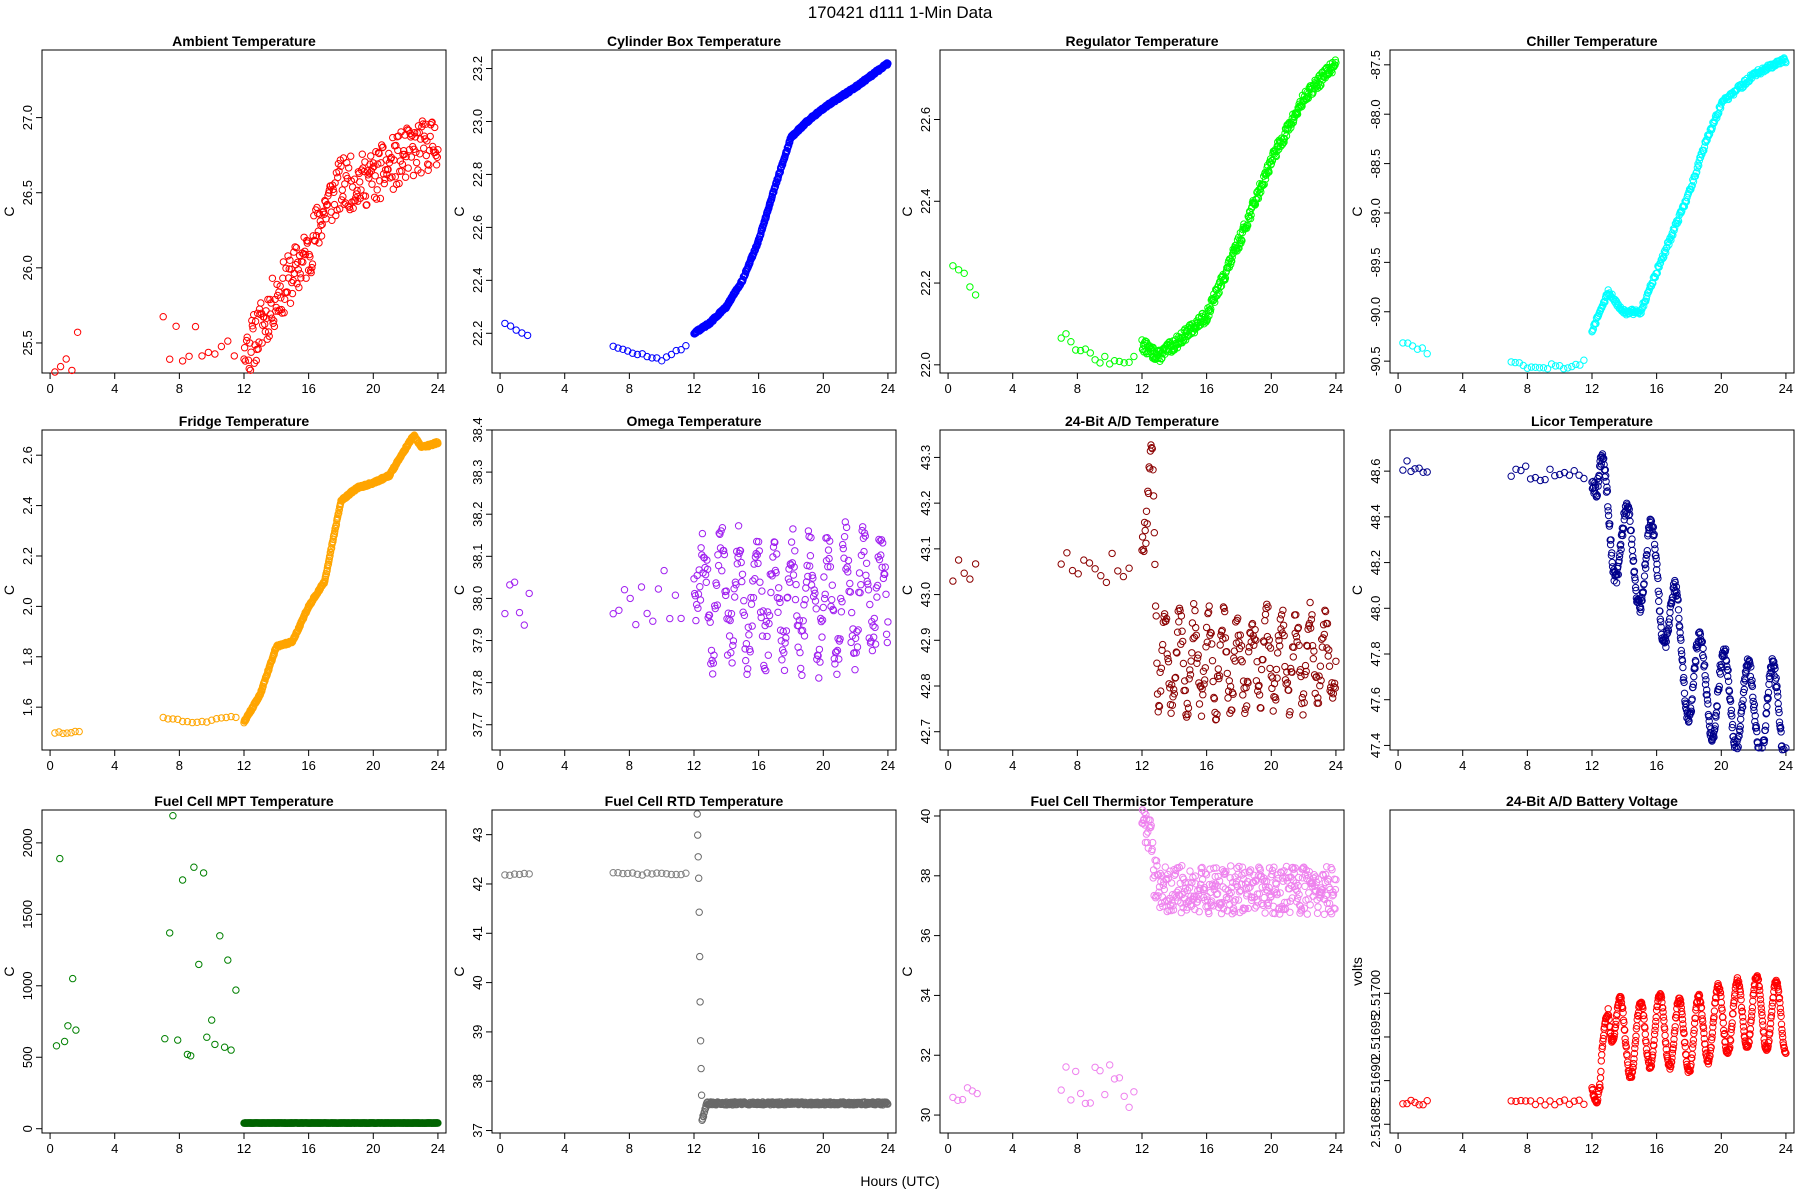  What do you see at coordinates (1142, 971) in the screenshot?
I see `plot-frame` at bounding box center [1142, 971].